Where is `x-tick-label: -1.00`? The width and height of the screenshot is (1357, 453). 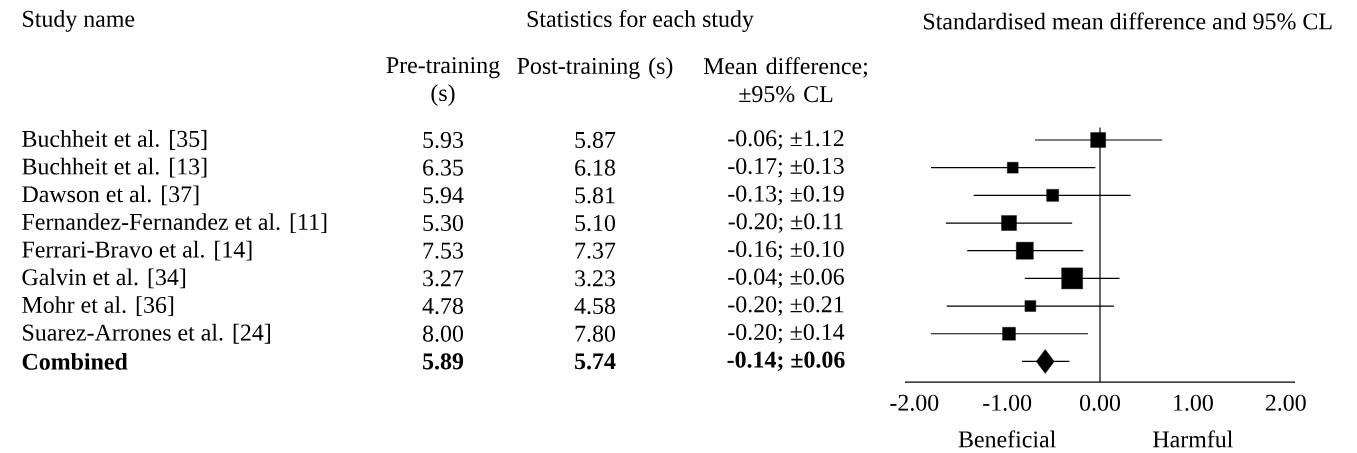 x-tick-label: -1.00 is located at coordinates (1007, 402).